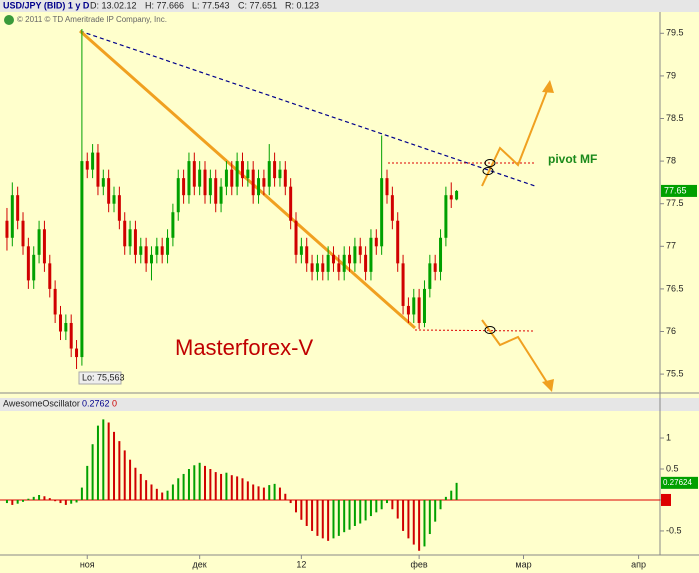  Describe the element at coordinates (257, 5) in the screenshot. I see `header-close: C: 77.651` at that location.